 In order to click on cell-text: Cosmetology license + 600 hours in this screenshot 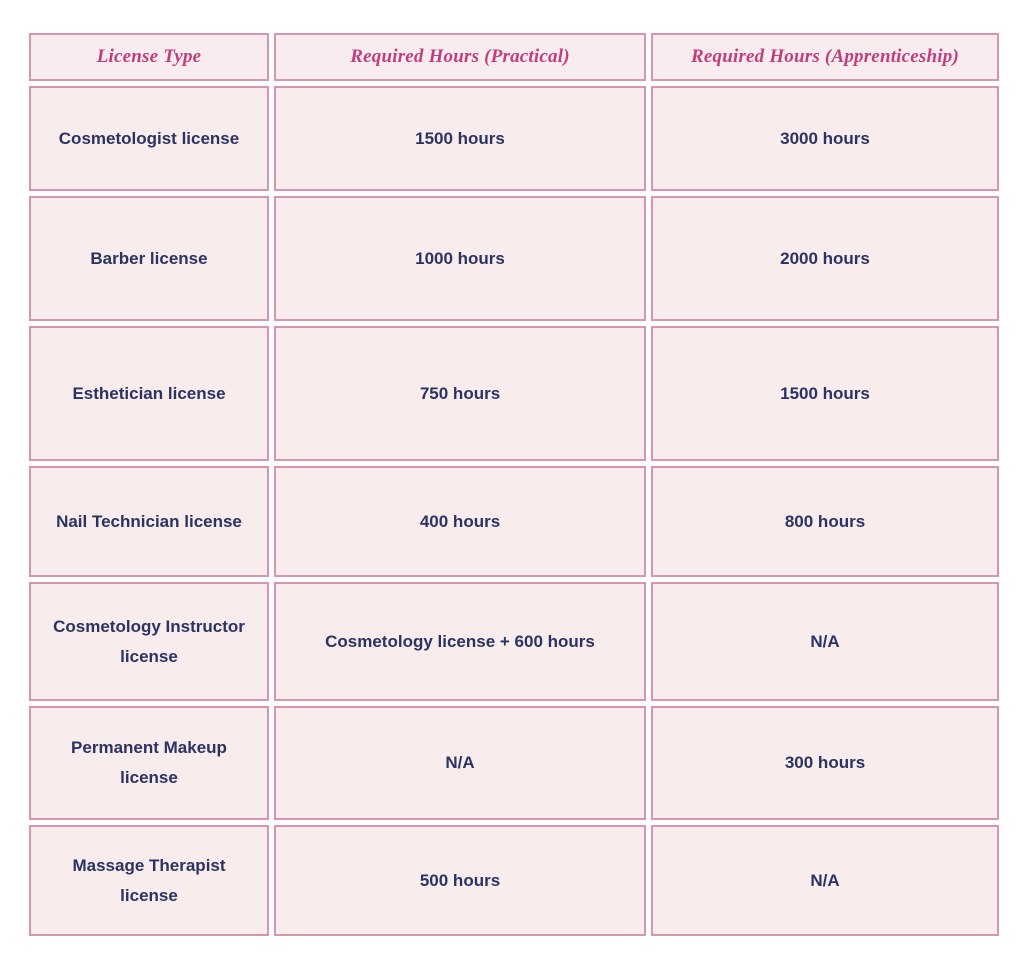, I will do `click(460, 641)`.